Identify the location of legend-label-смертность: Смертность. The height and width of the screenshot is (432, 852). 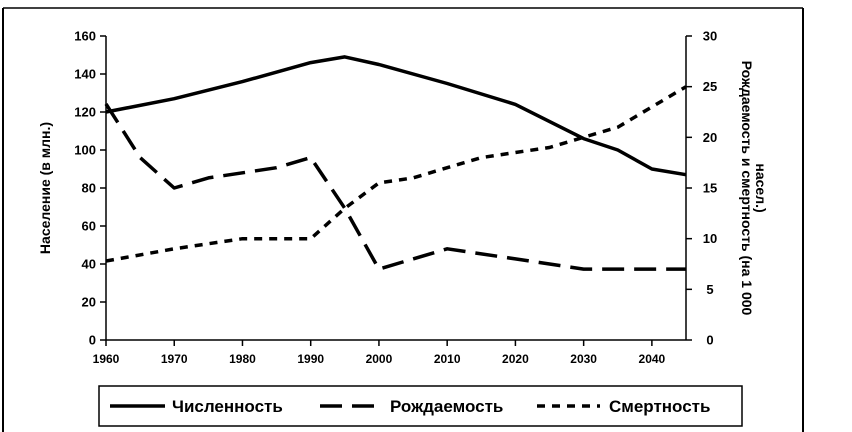
(659, 406).